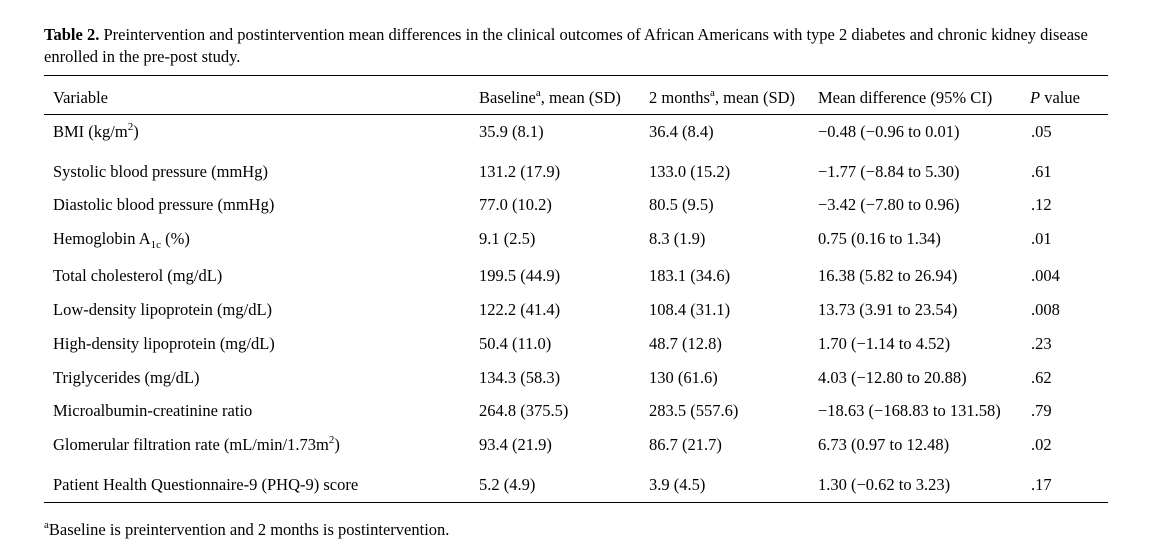 Image resolution: width=1165 pixels, height=547 pixels. What do you see at coordinates (1041, 238) in the screenshot?
I see `cell-p-value: .01` at bounding box center [1041, 238].